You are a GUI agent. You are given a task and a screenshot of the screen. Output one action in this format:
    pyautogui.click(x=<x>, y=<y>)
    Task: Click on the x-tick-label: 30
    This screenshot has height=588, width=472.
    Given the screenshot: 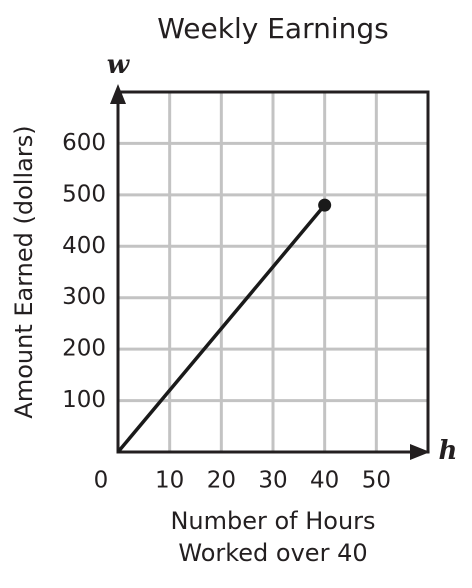 What is the action you would take?
    pyautogui.click(x=272, y=481)
    